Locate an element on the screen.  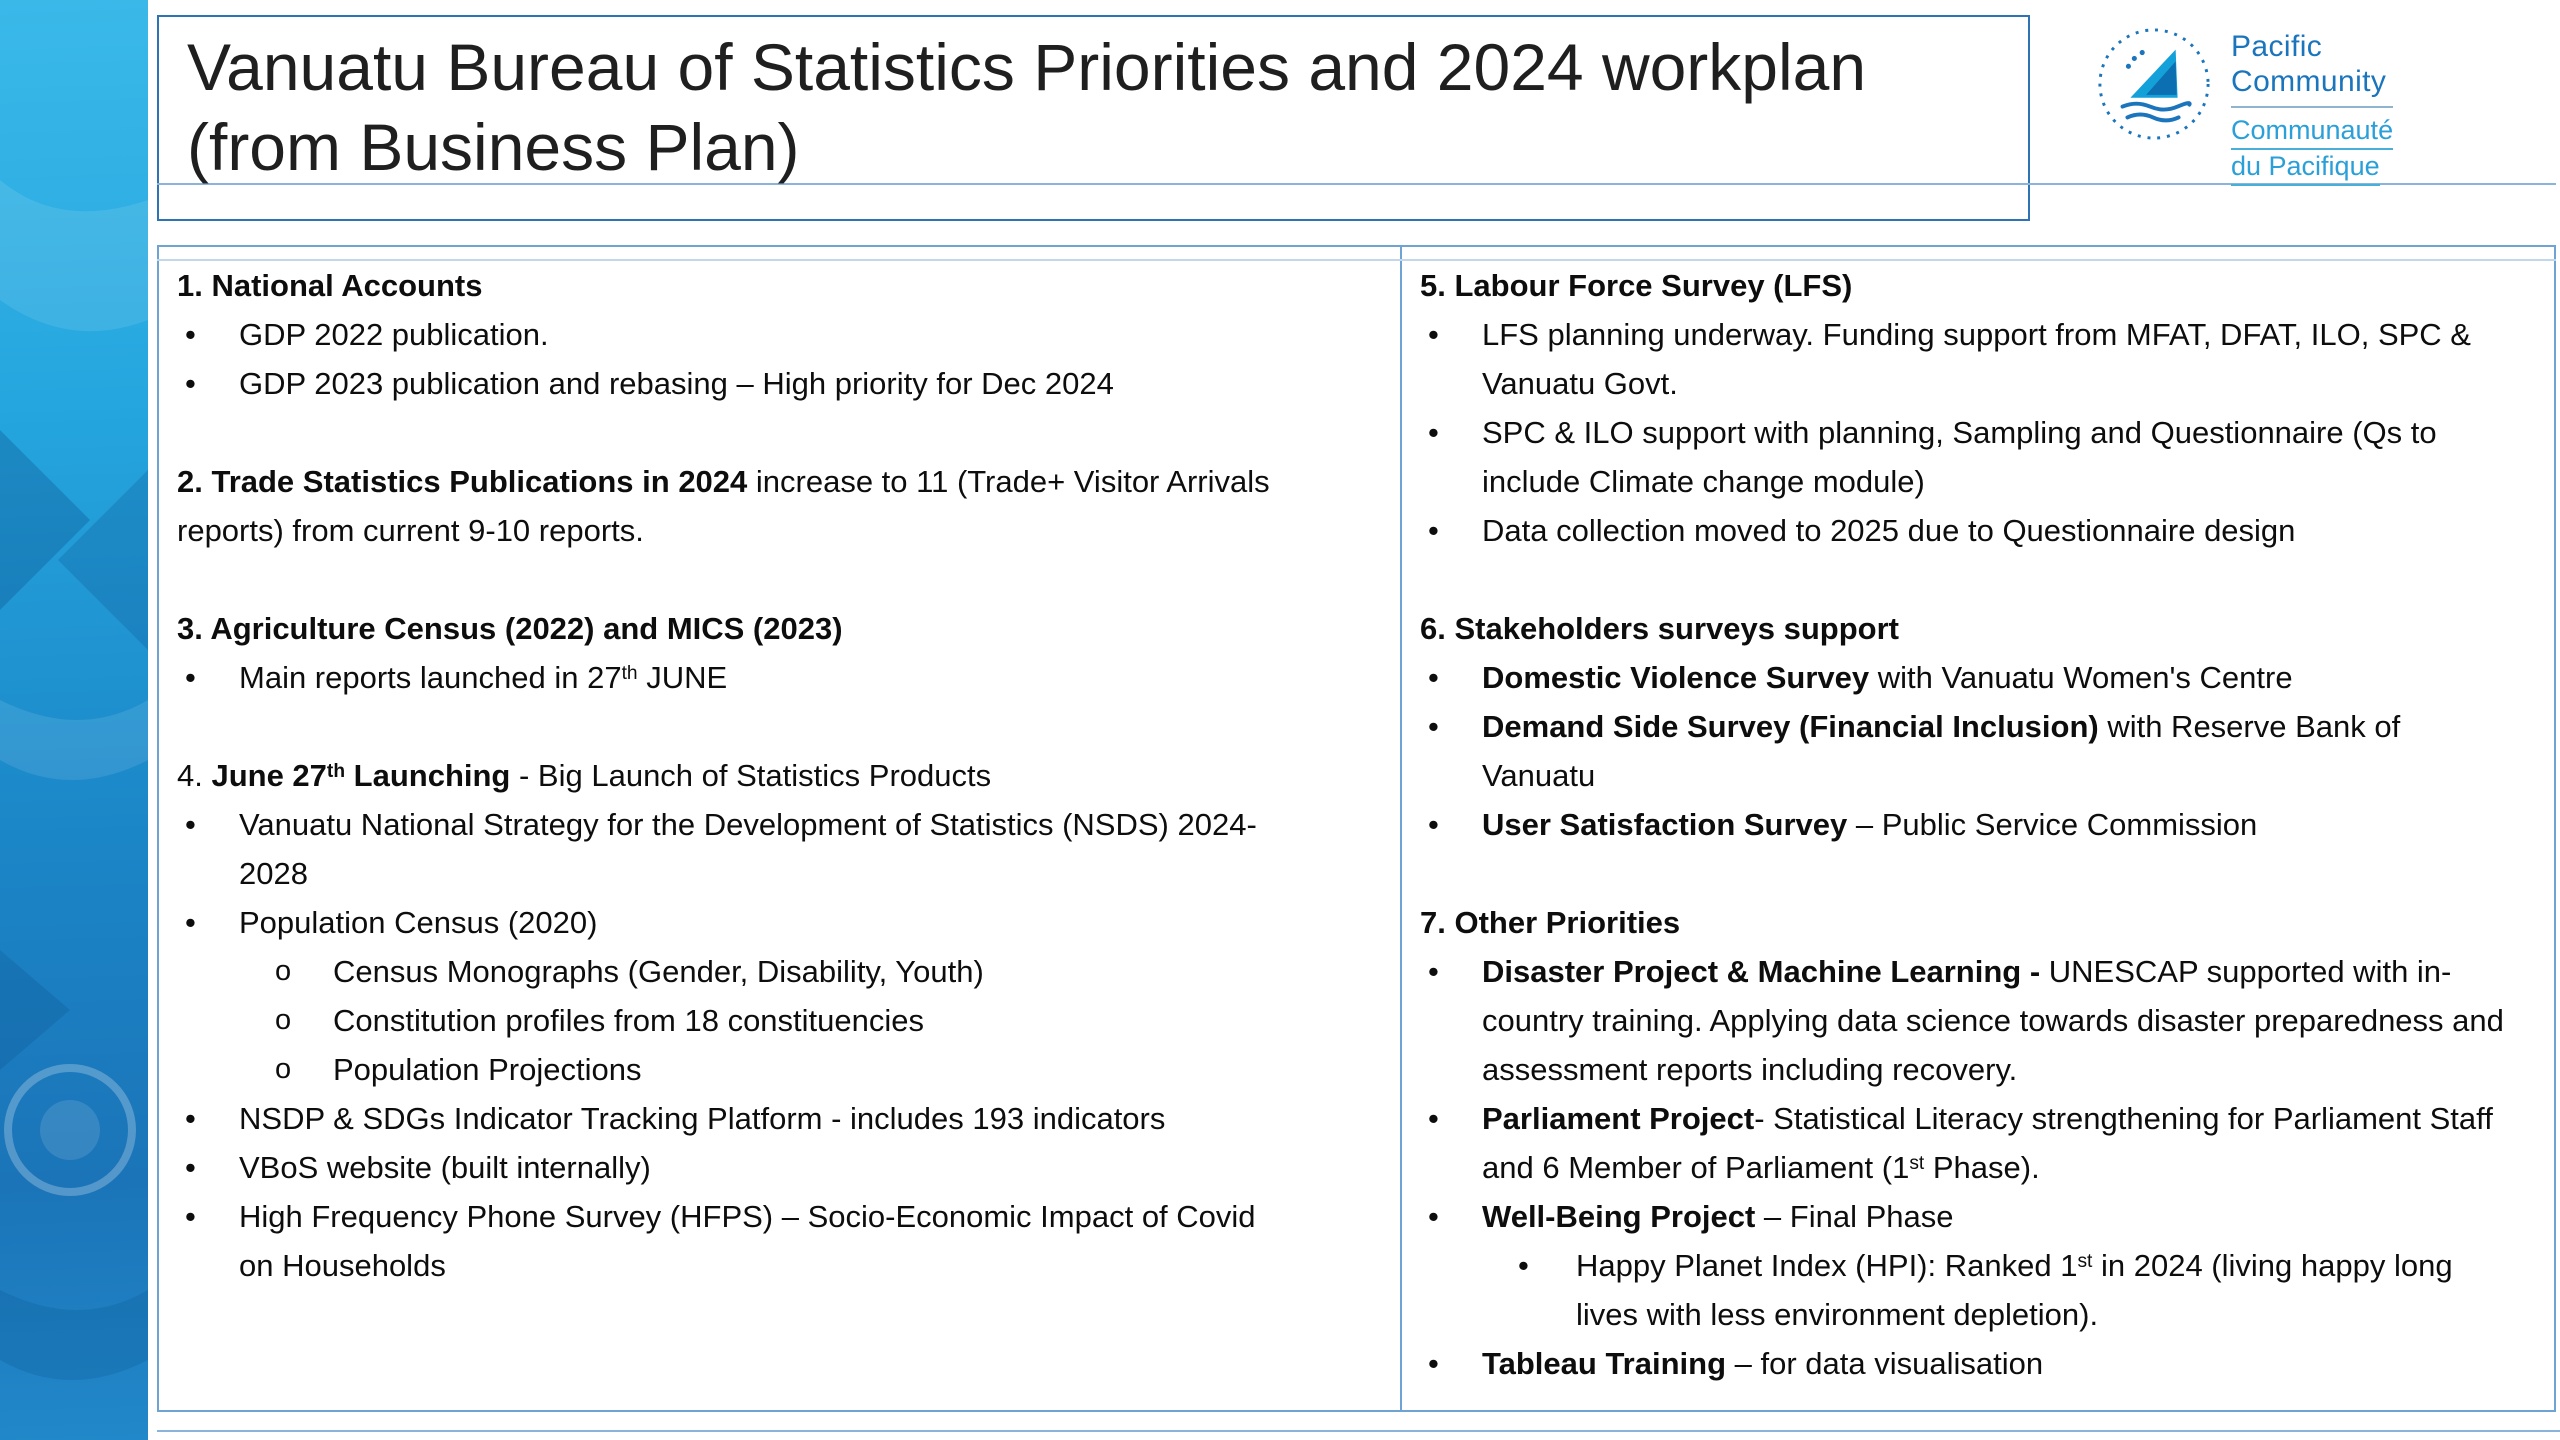
item-text: Main reports launched in 27th JUNE is located at coordinates (483, 677).